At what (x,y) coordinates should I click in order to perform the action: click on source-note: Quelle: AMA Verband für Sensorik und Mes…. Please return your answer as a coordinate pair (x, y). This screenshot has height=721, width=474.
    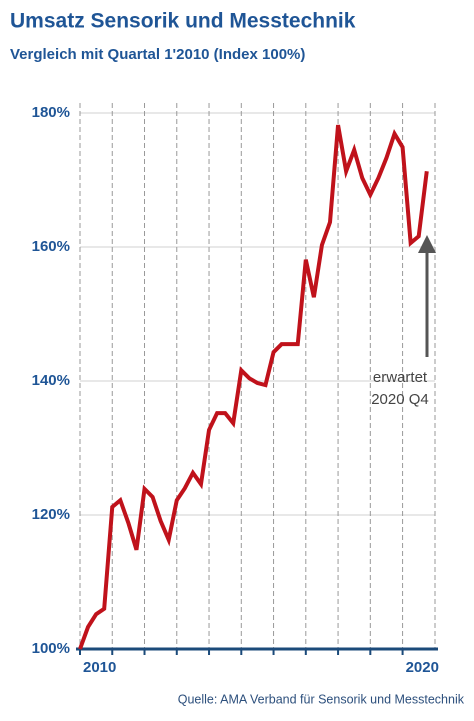
    Looking at the image, I should click on (321, 699).